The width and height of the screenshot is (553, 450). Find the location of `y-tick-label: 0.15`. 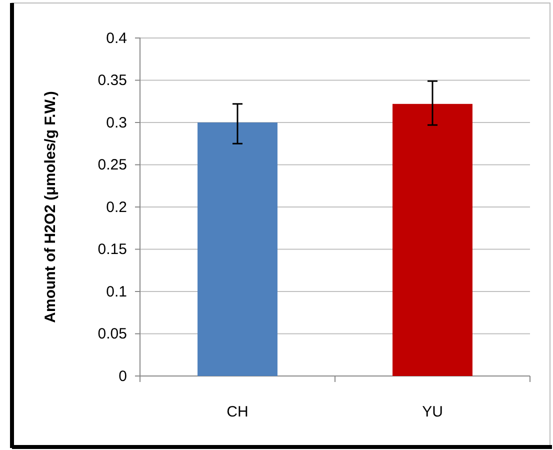

y-tick-label: 0.15 is located at coordinates (112, 249).